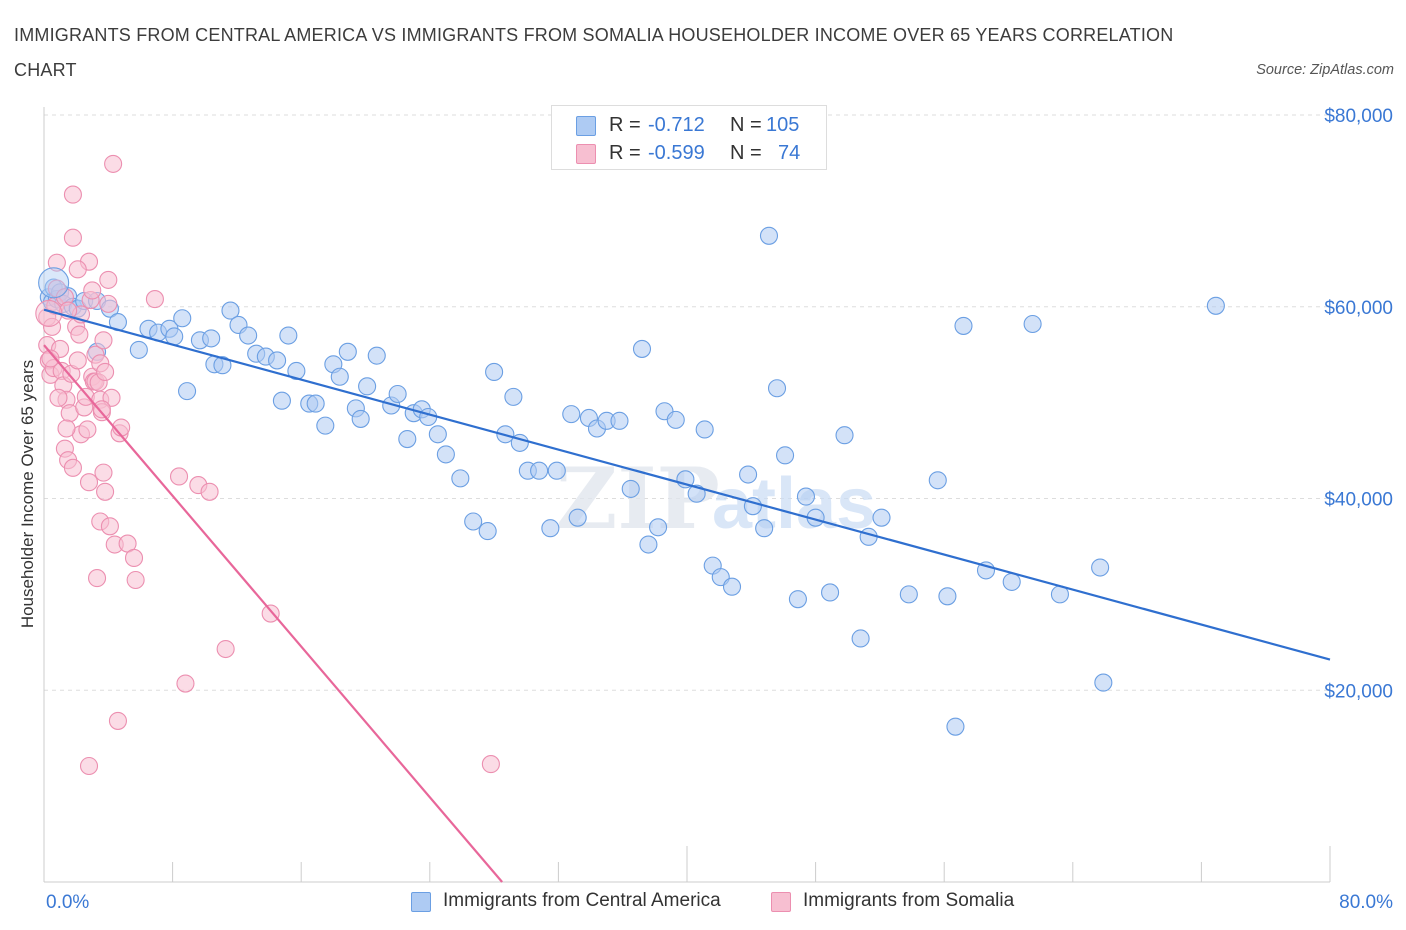 Image resolution: width=1406 pixels, height=930 pixels. I want to click on legend-r-value: -0.712, so click(676, 125).